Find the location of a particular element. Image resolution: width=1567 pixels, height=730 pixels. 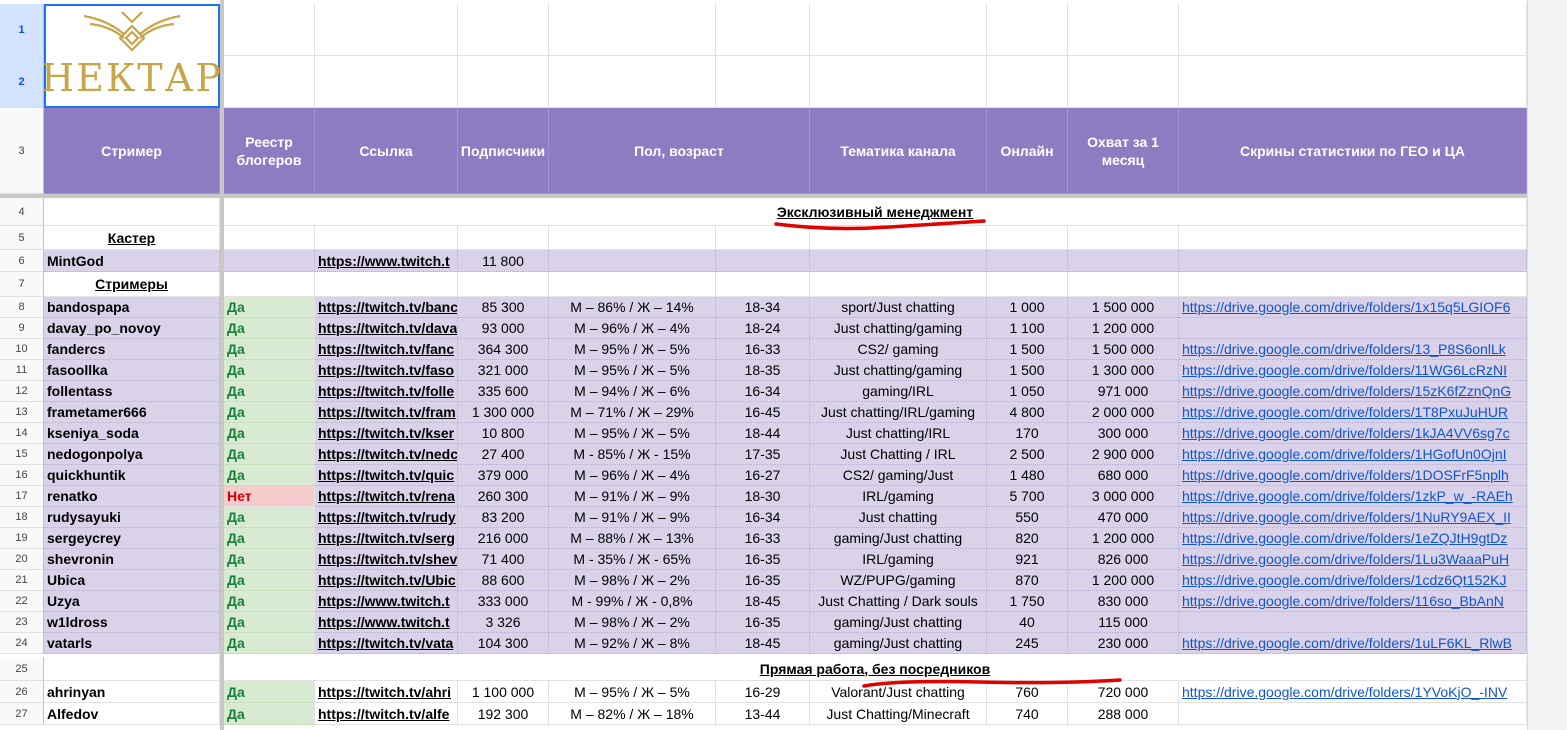

stats-screens-link is located at coordinates (1353, 328).